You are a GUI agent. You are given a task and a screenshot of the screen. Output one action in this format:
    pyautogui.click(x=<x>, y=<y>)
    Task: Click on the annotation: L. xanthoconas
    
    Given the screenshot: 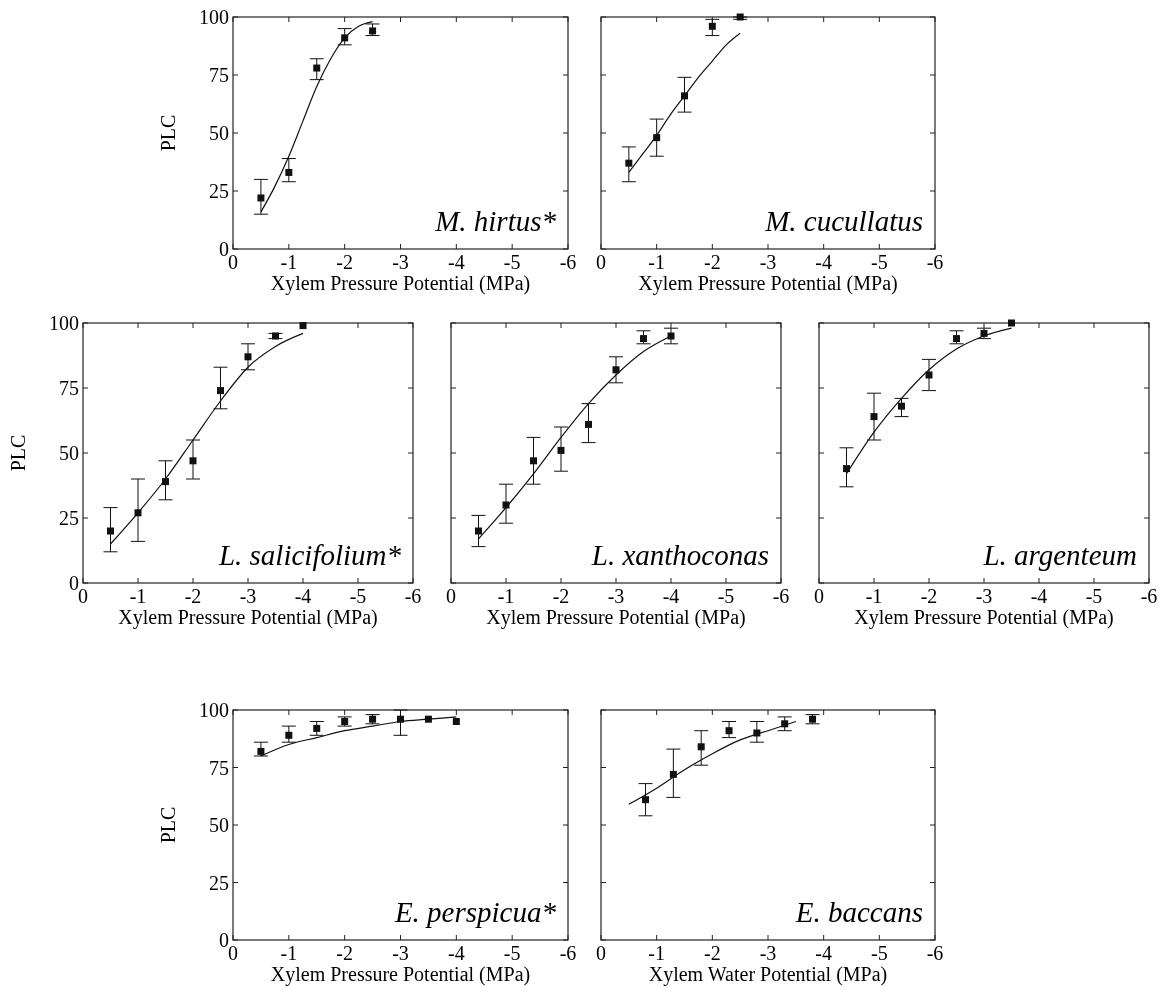 What is the action you would take?
    pyautogui.click(x=679, y=555)
    